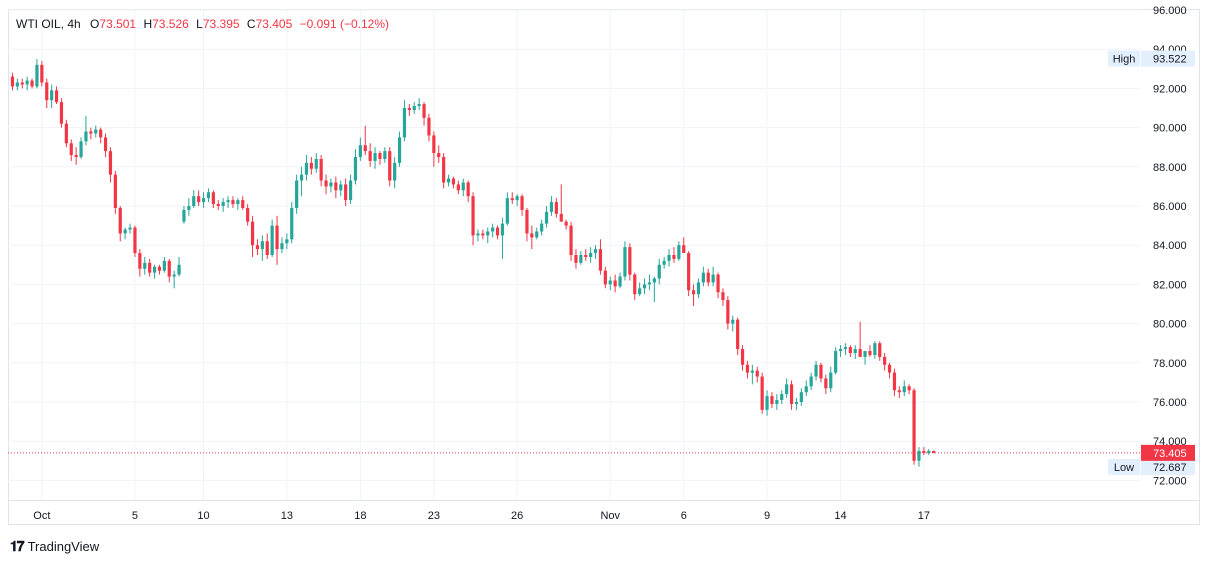 The width and height of the screenshot is (1209, 569). What do you see at coordinates (1124, 468) in the screenshot?
I see `low-price-tag-label: Low` at bounding box center [1124, 468].